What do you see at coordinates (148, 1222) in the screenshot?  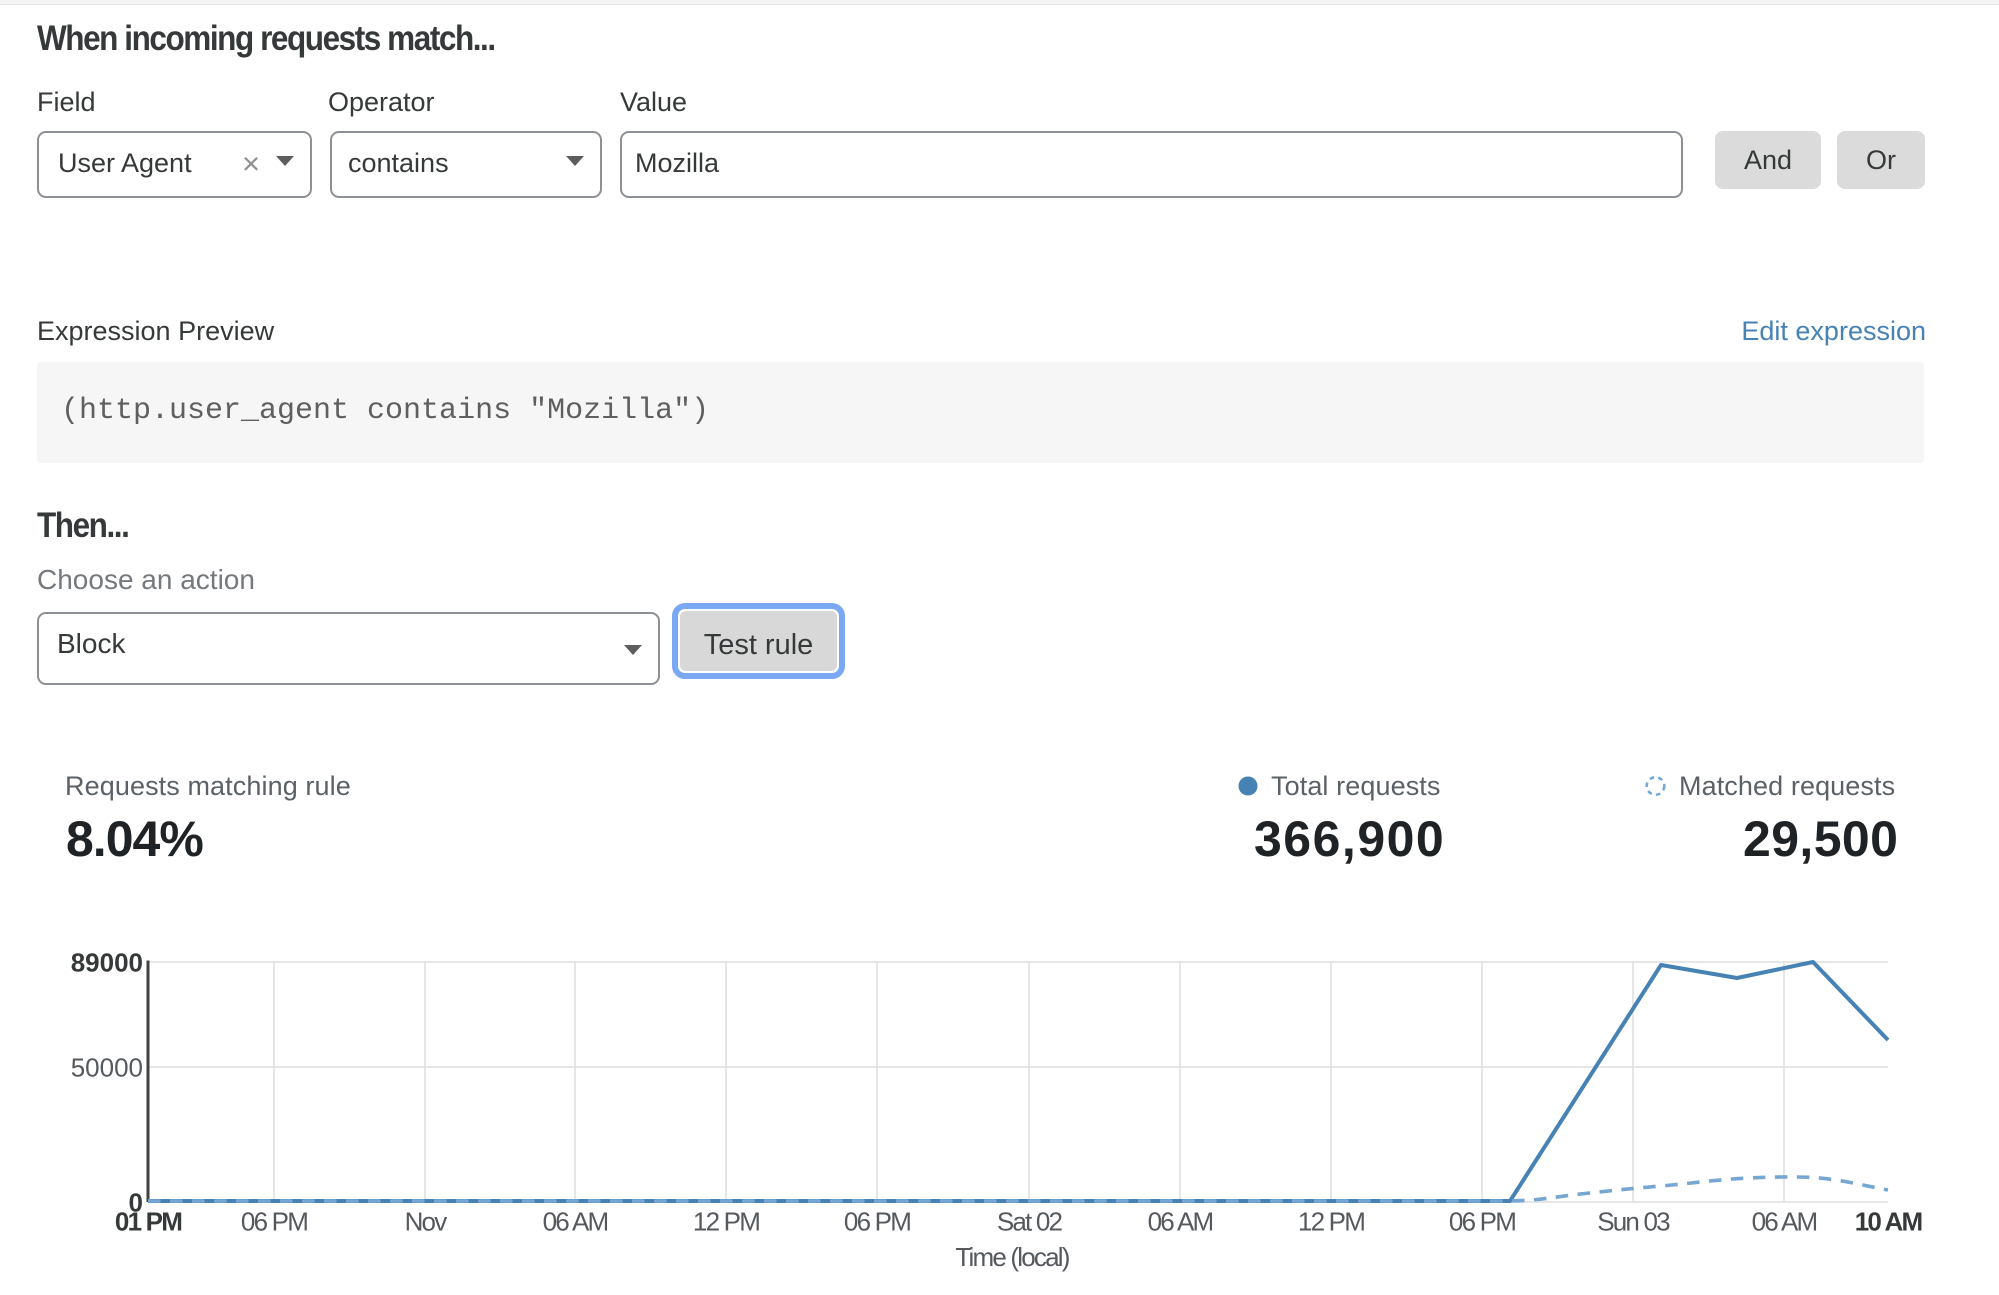 I see `svg-text: 01 PM` at bounding box center [148, 1222].